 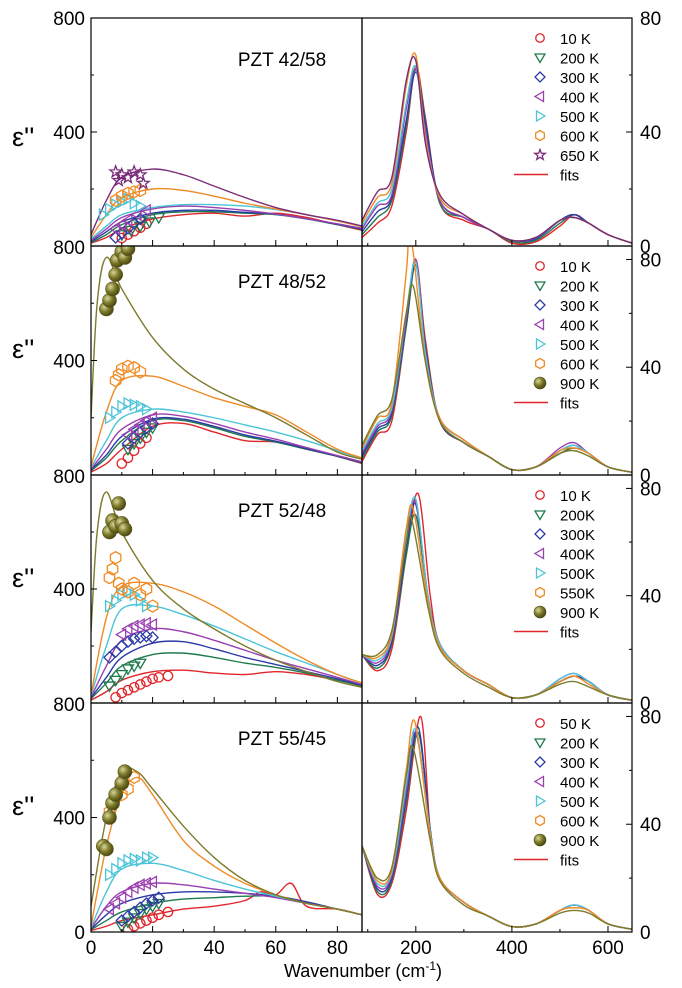 I want to click on legend-7-label-4: 500 K, so click(x=579, y=802).